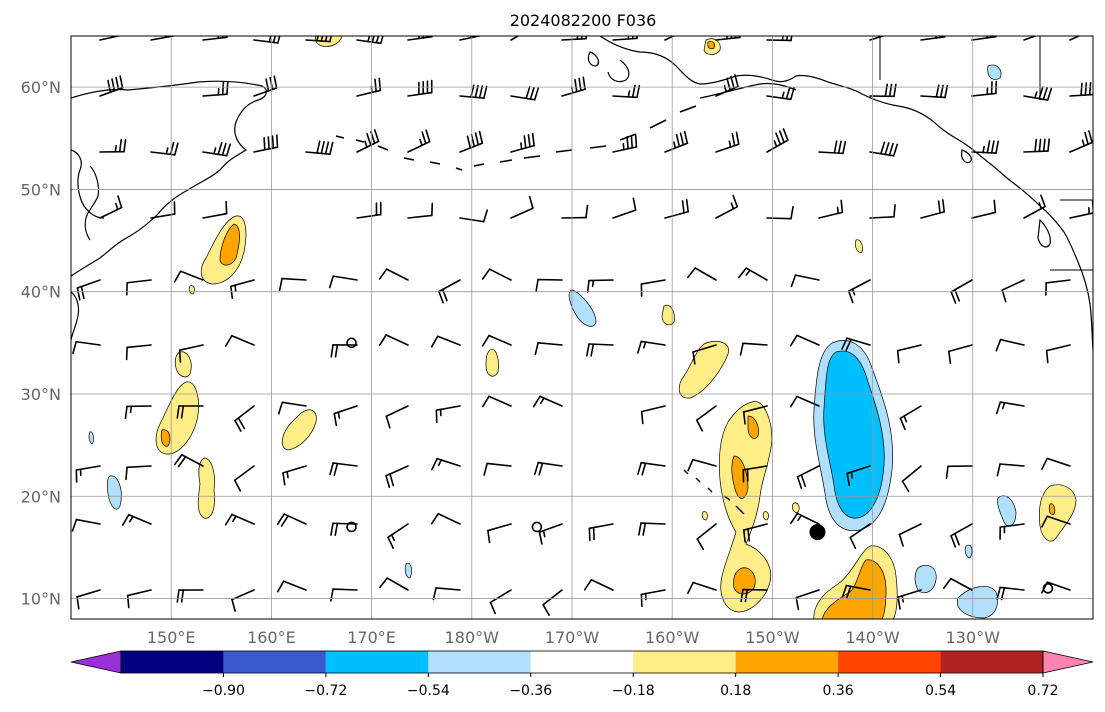 The width and height of the screenshot is (1105, 712). I want to click on colorbar-extend-low, so click(96, 662).